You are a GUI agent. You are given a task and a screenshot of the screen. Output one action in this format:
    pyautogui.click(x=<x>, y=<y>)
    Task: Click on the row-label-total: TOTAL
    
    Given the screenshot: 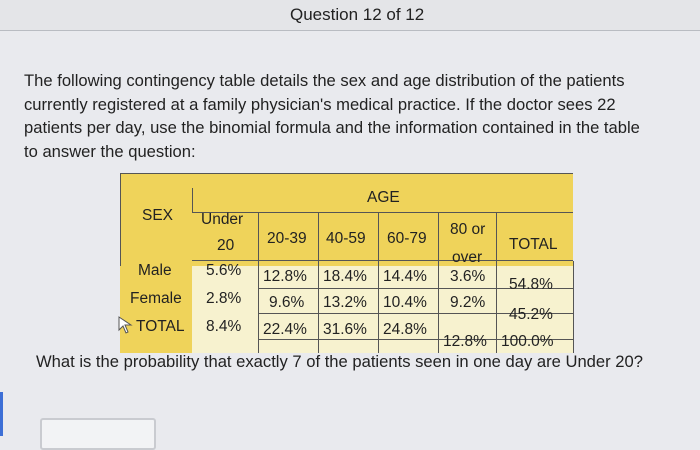 What is the action you would take?
    pyautogui.click(x=160, y=326)
    